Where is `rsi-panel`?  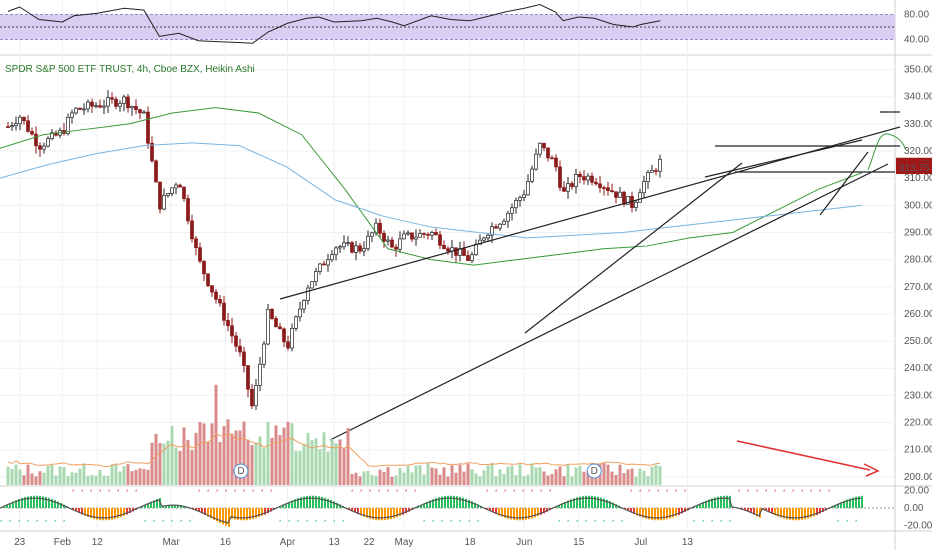 rsi-panel is located at coordinates (447, 23).